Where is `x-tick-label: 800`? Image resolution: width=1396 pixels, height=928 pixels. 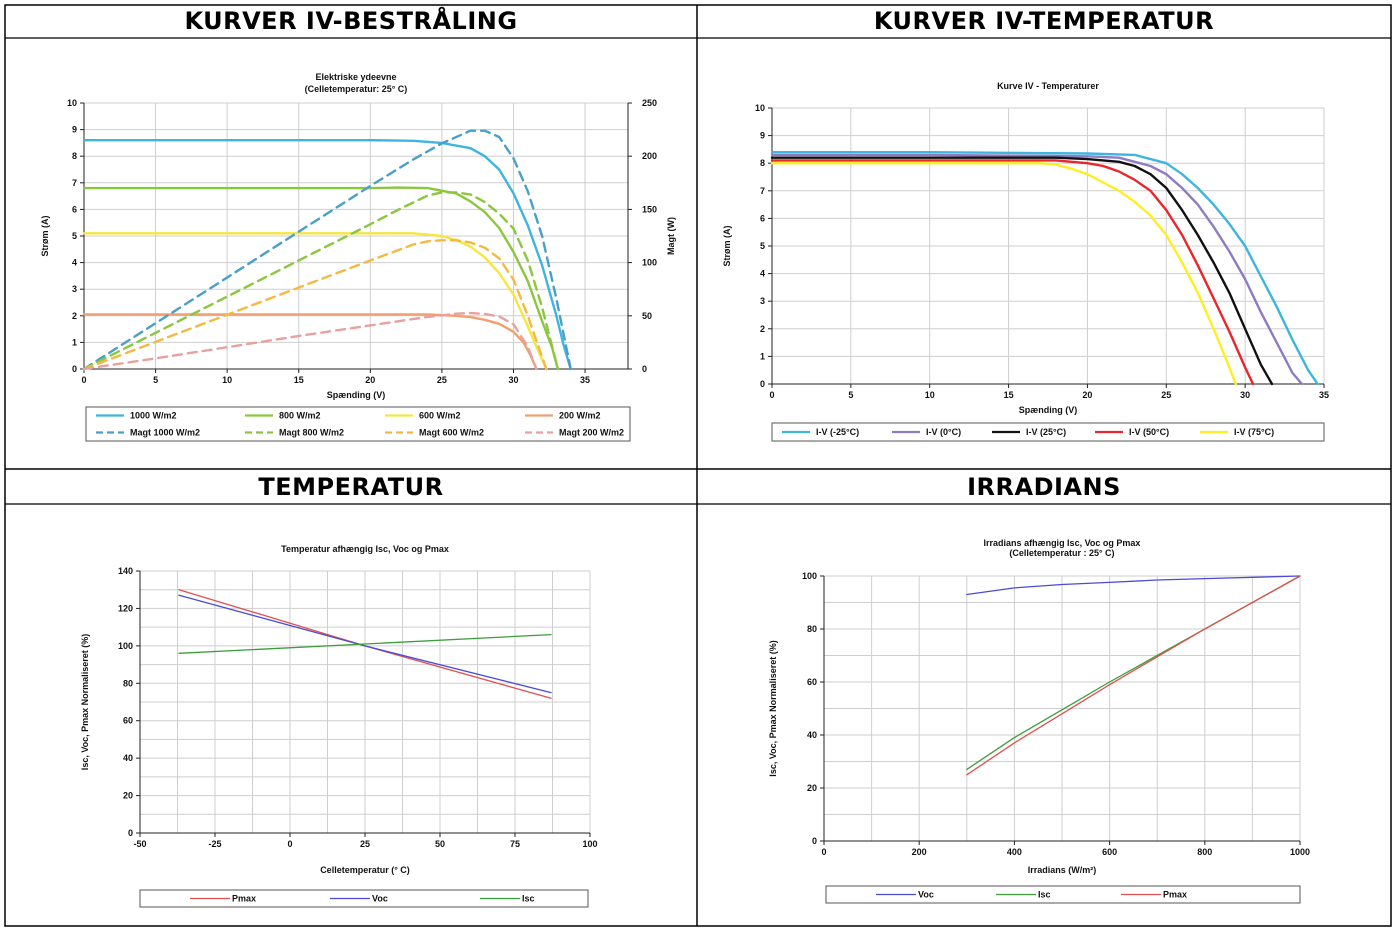
x-tick-label: 800 is located at coordinates (1204, 852).